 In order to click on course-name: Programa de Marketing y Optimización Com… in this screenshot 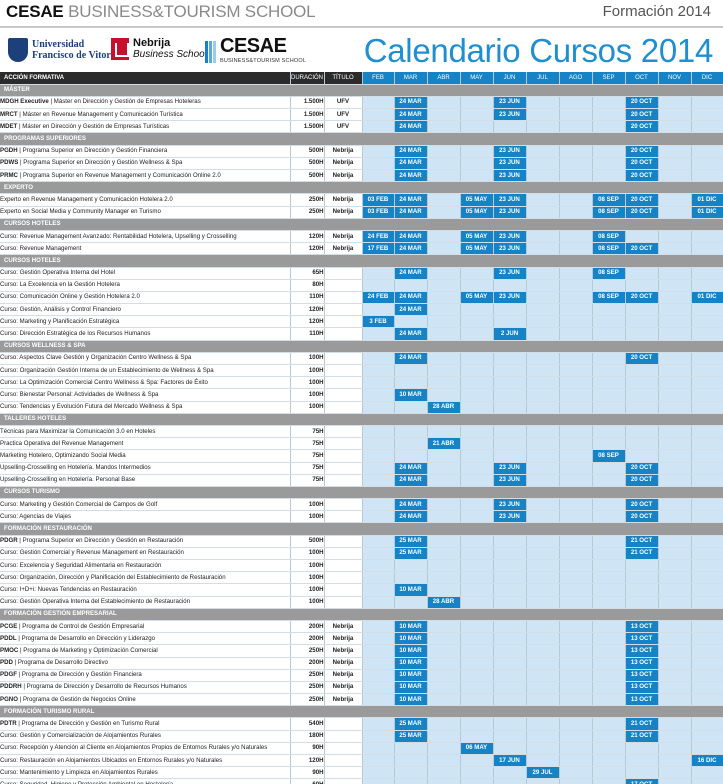, I will do `click(90, 650)`.